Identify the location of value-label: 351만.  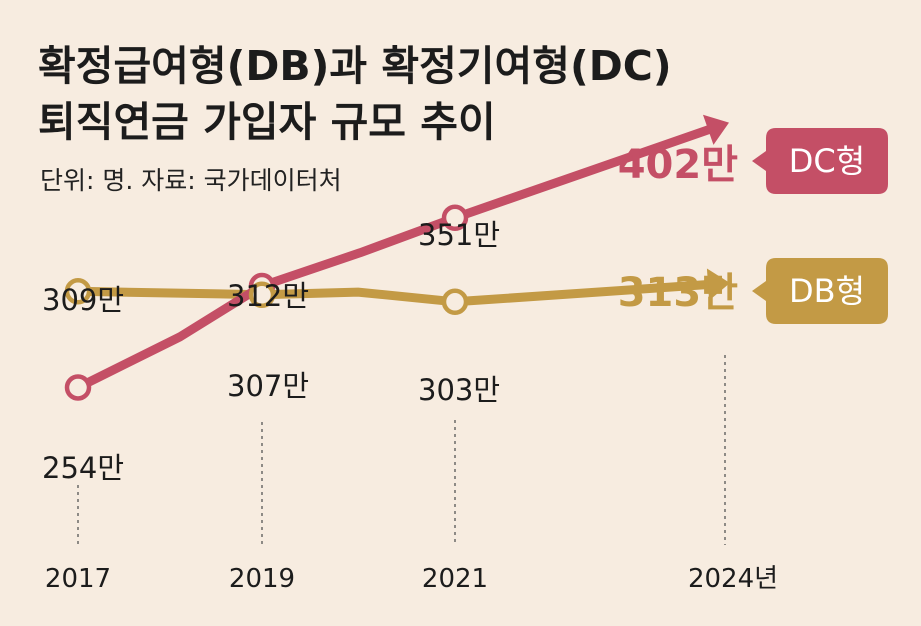
(459, 235).